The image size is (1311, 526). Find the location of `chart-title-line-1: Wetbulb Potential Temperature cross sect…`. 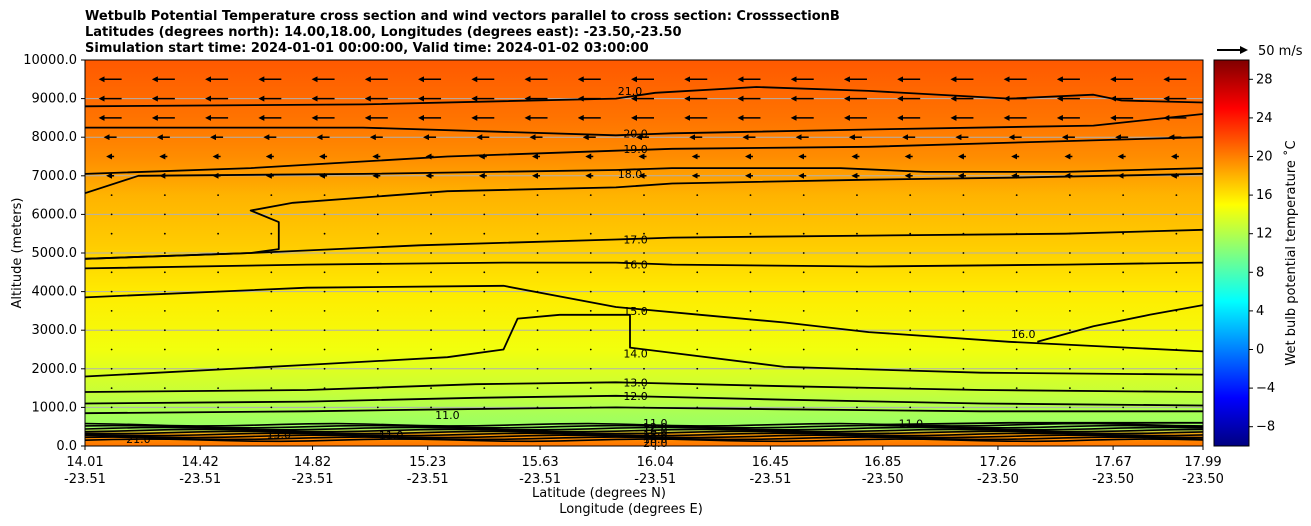

chart-title-line-1: Wetbulb Potential Temperature cross sect… is located at coordinates (462, 16).